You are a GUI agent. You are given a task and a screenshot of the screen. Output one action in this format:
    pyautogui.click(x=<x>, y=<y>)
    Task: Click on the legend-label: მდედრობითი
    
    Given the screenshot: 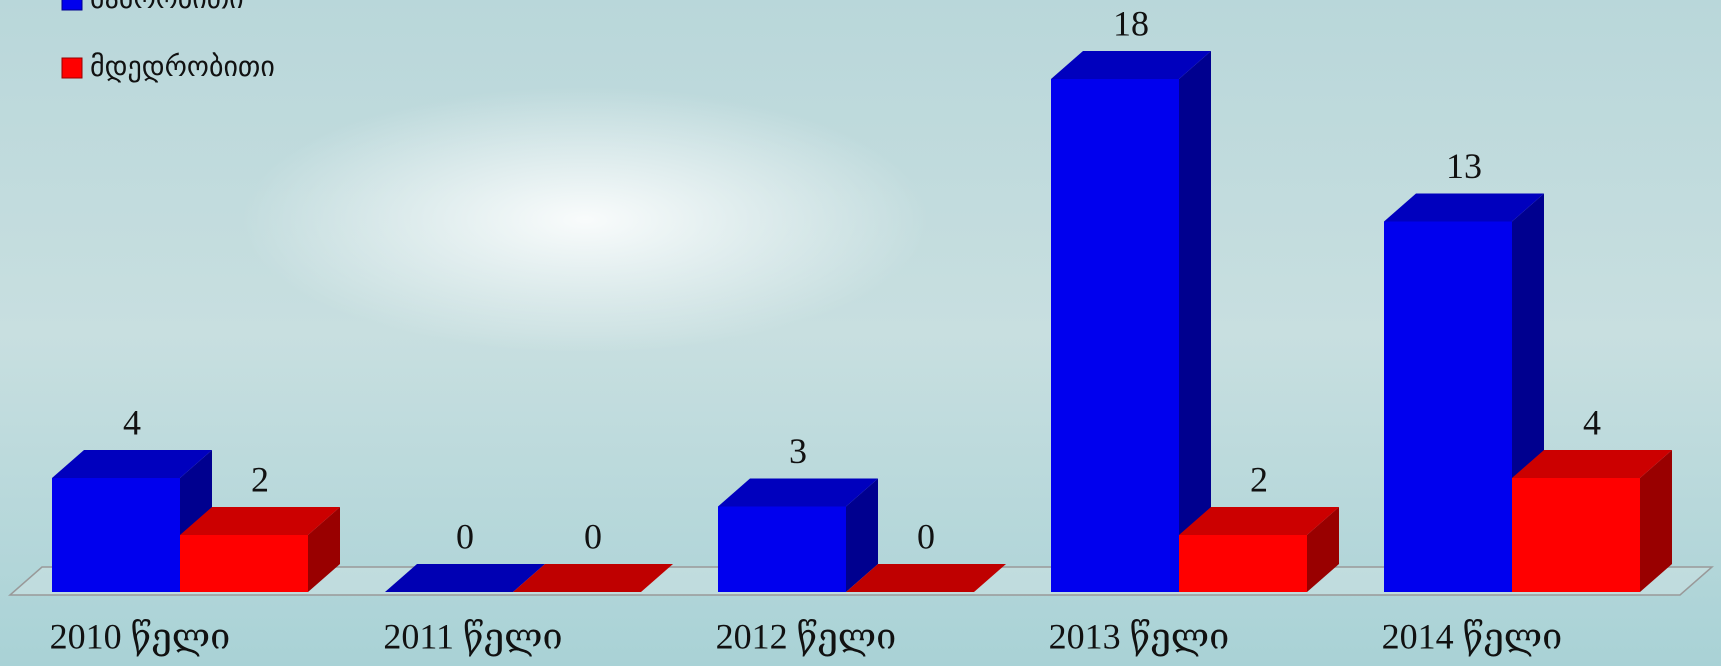 What is the action you would take?
    pyautogui.click(x=182, y=66)
    